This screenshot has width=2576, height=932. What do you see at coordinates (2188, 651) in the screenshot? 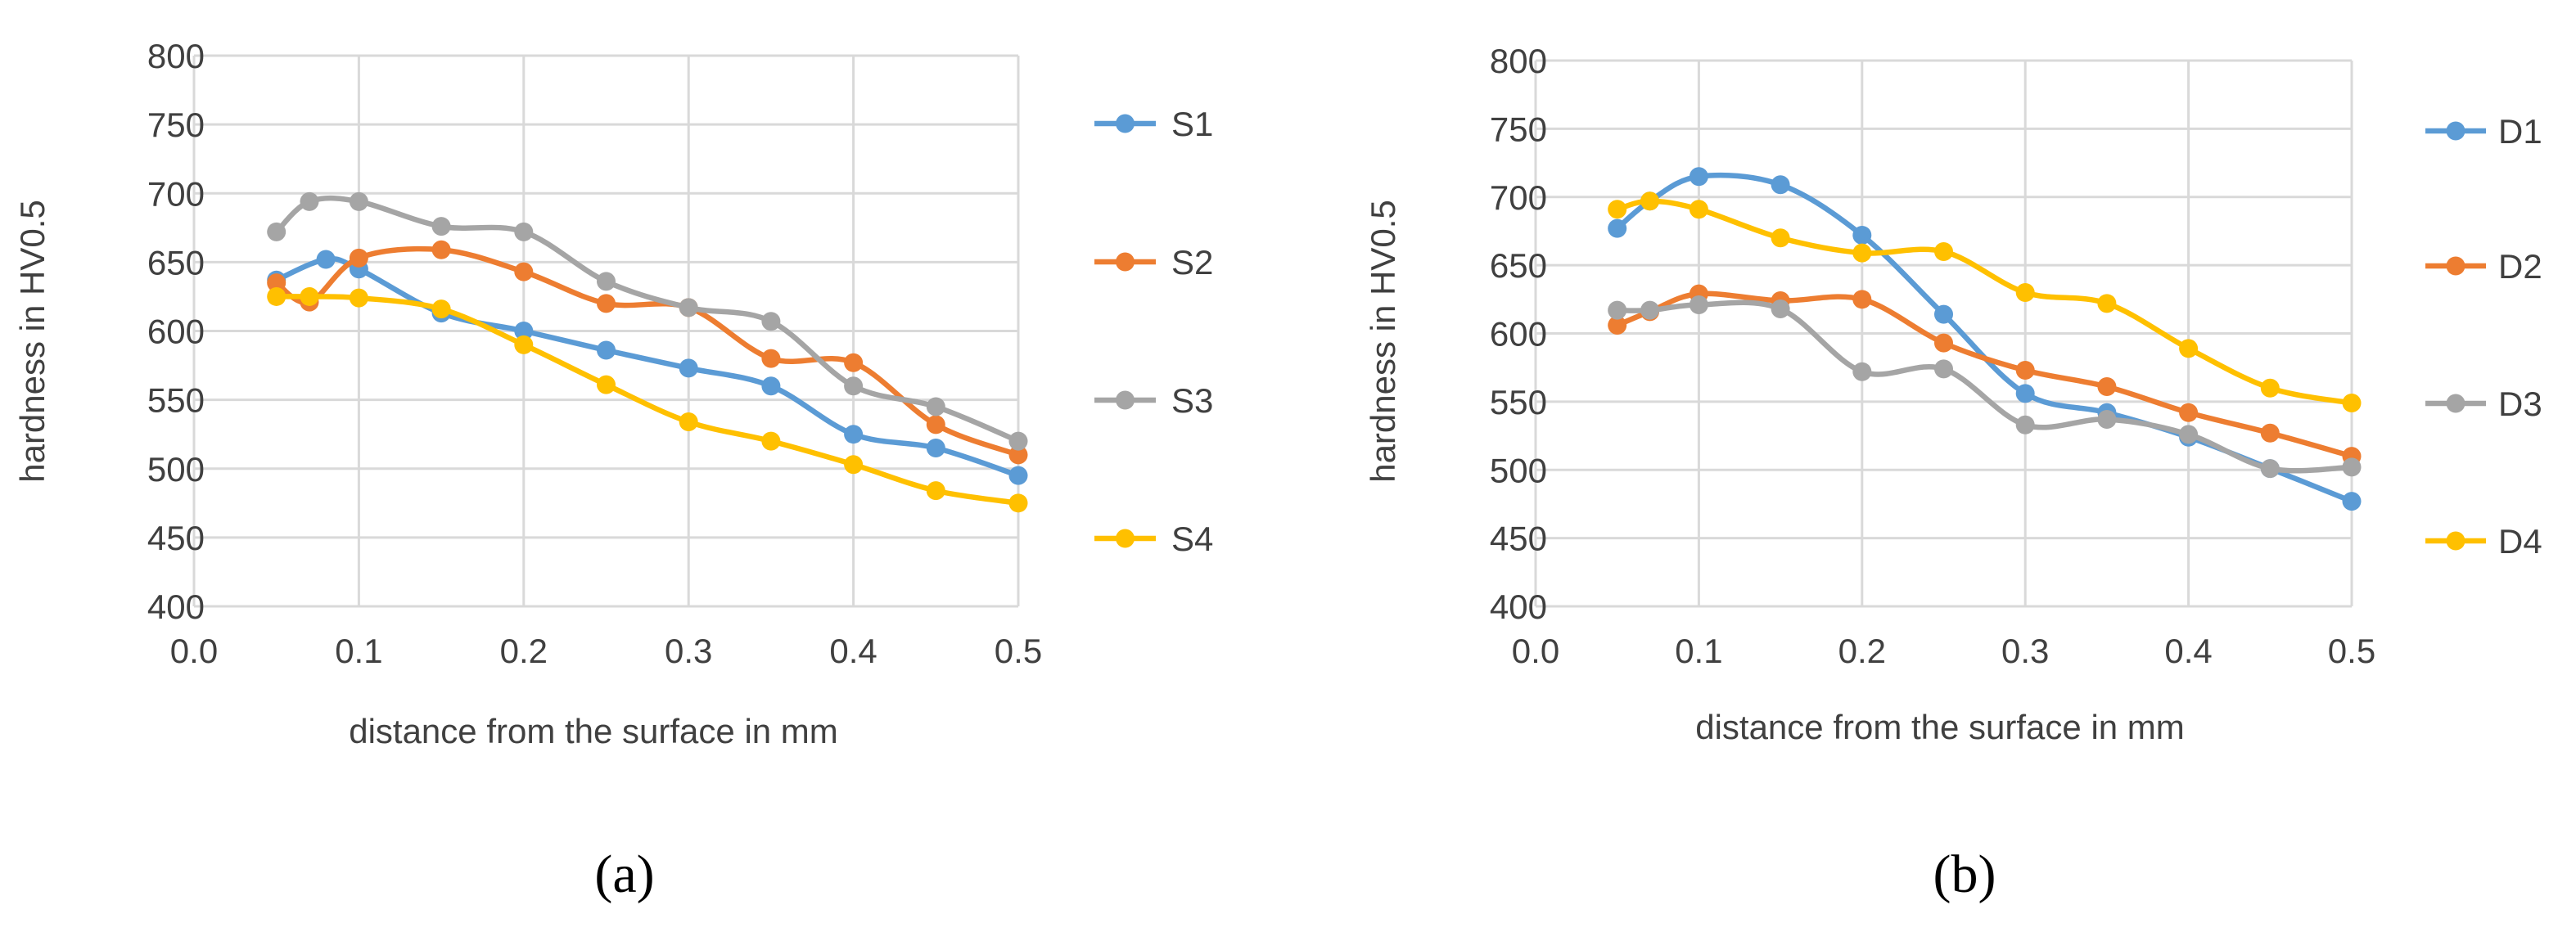
I see `x-tick-label: 0.4` at bounding box center [2188, 651].